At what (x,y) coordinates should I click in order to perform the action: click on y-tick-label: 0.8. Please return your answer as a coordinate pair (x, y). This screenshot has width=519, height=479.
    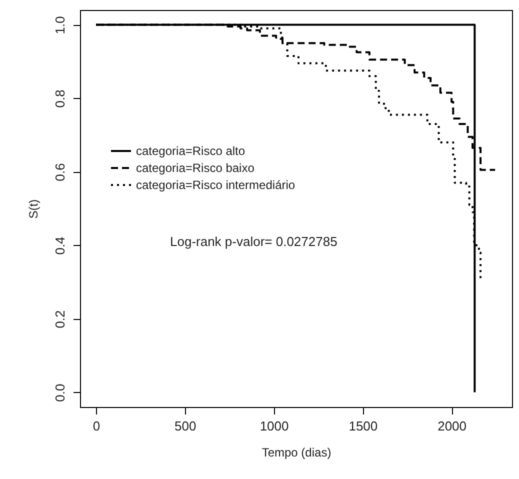
    Looking at the image, I should click on (60, 99).